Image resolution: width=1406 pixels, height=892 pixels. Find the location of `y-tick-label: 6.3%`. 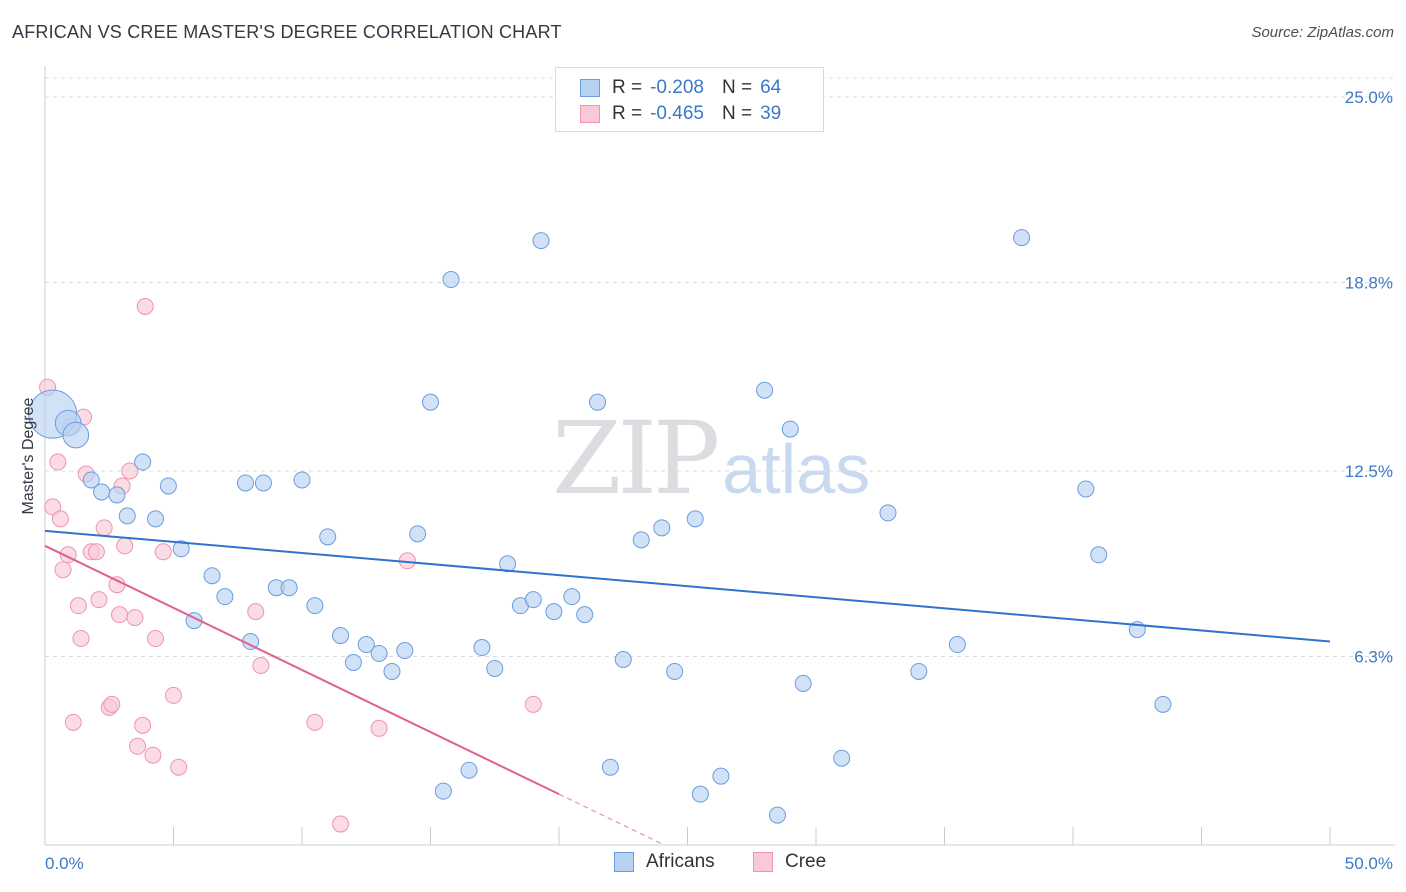

y-tick-label: 6.3% is located at coordinates (1373, 657).